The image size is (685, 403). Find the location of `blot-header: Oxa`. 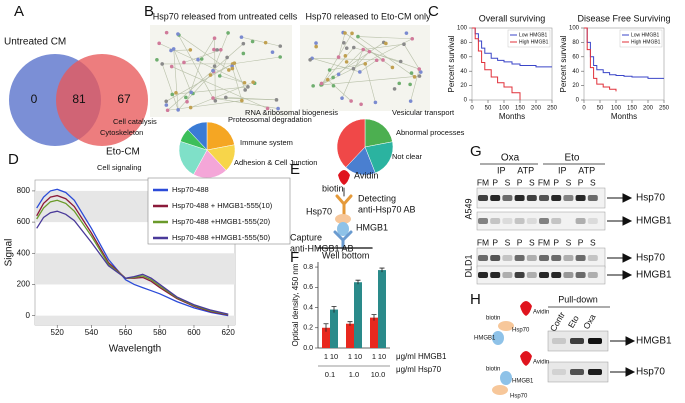

blot-header: Oxa is located at coordinates (510, 158).